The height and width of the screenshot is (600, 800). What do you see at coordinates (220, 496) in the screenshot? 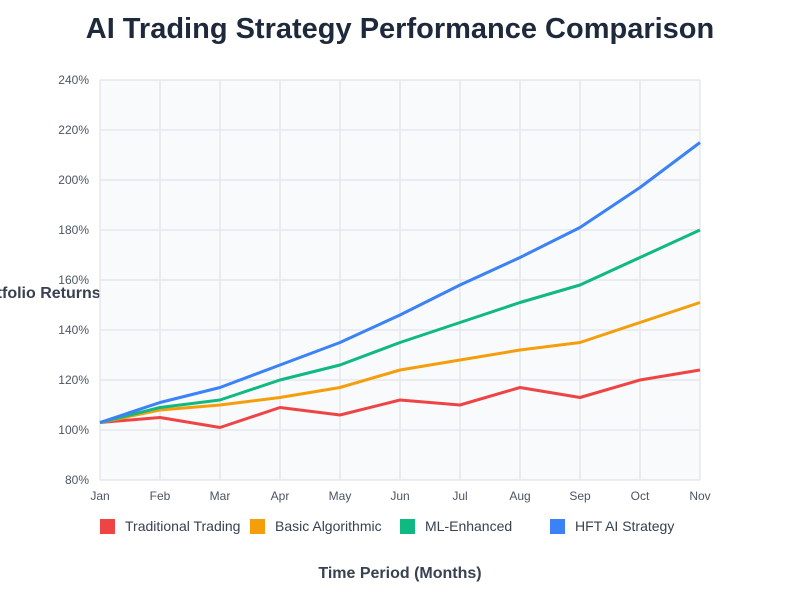
I see `x-tick-label: Mar` at bounding box center [220, 496].